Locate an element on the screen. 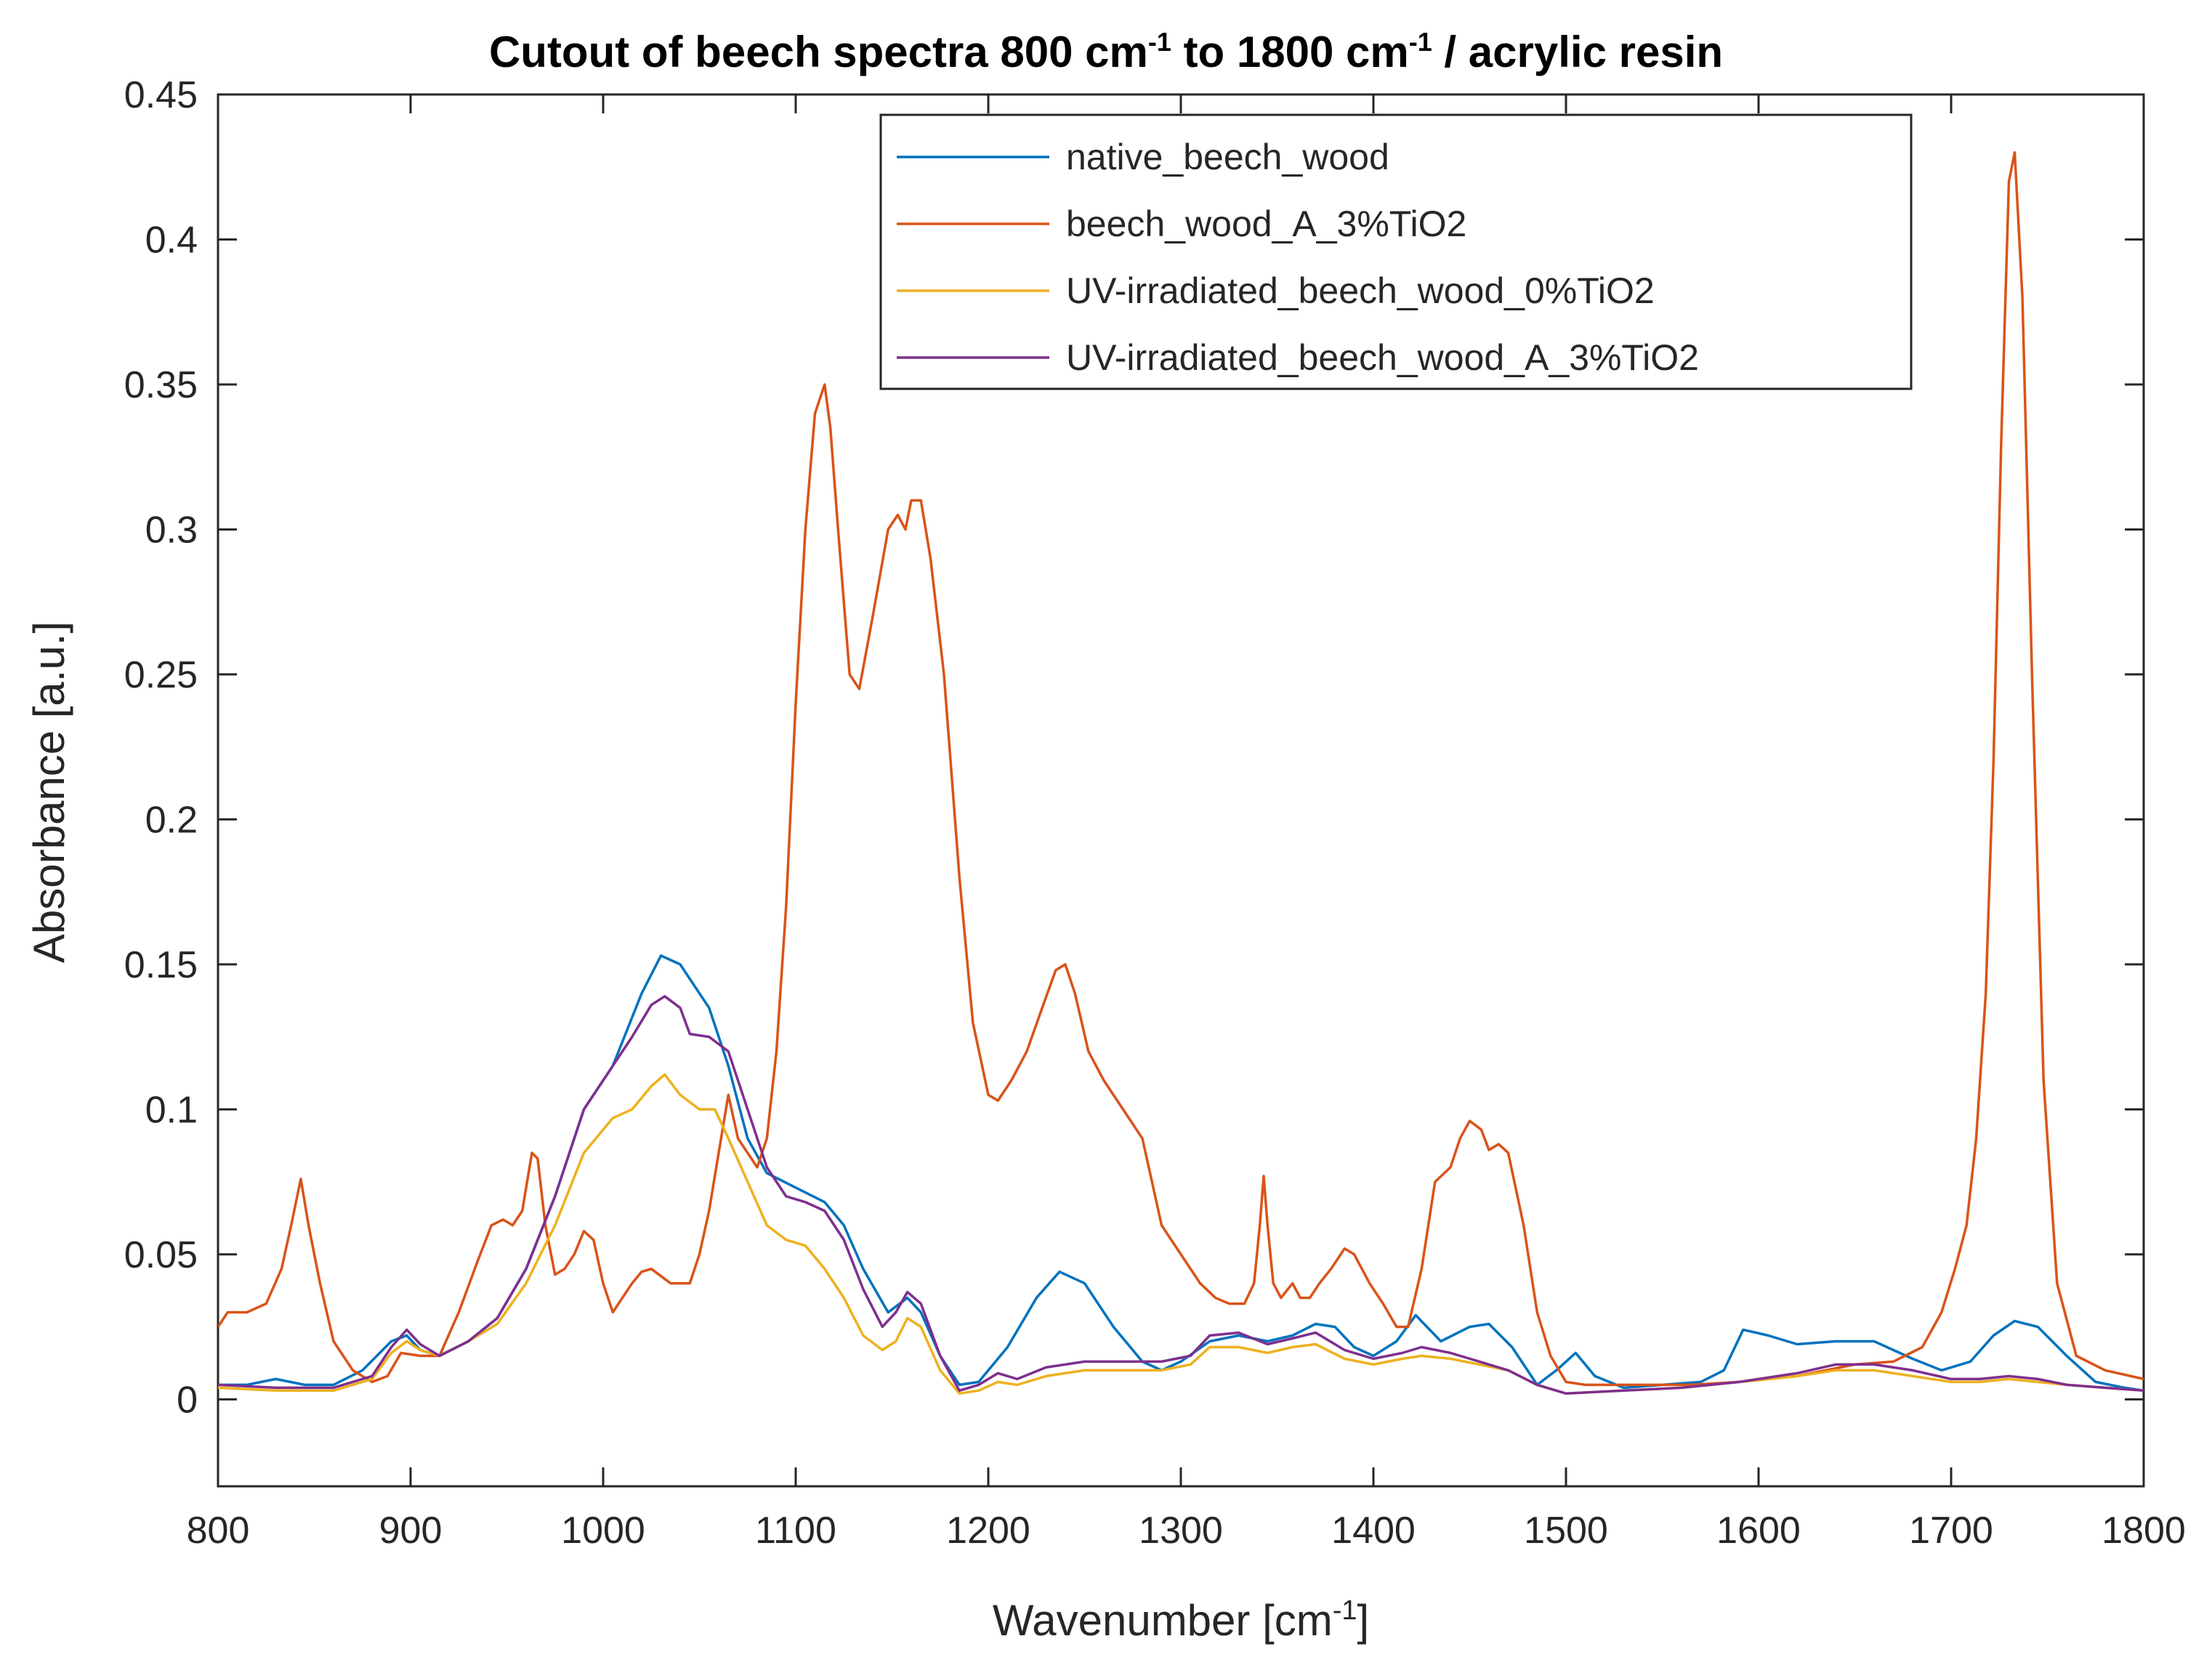 Image resolution: width=2212 pixels, height=1668 pixels. x-tick-label: 1100 is located at coordinates (795, 1531).